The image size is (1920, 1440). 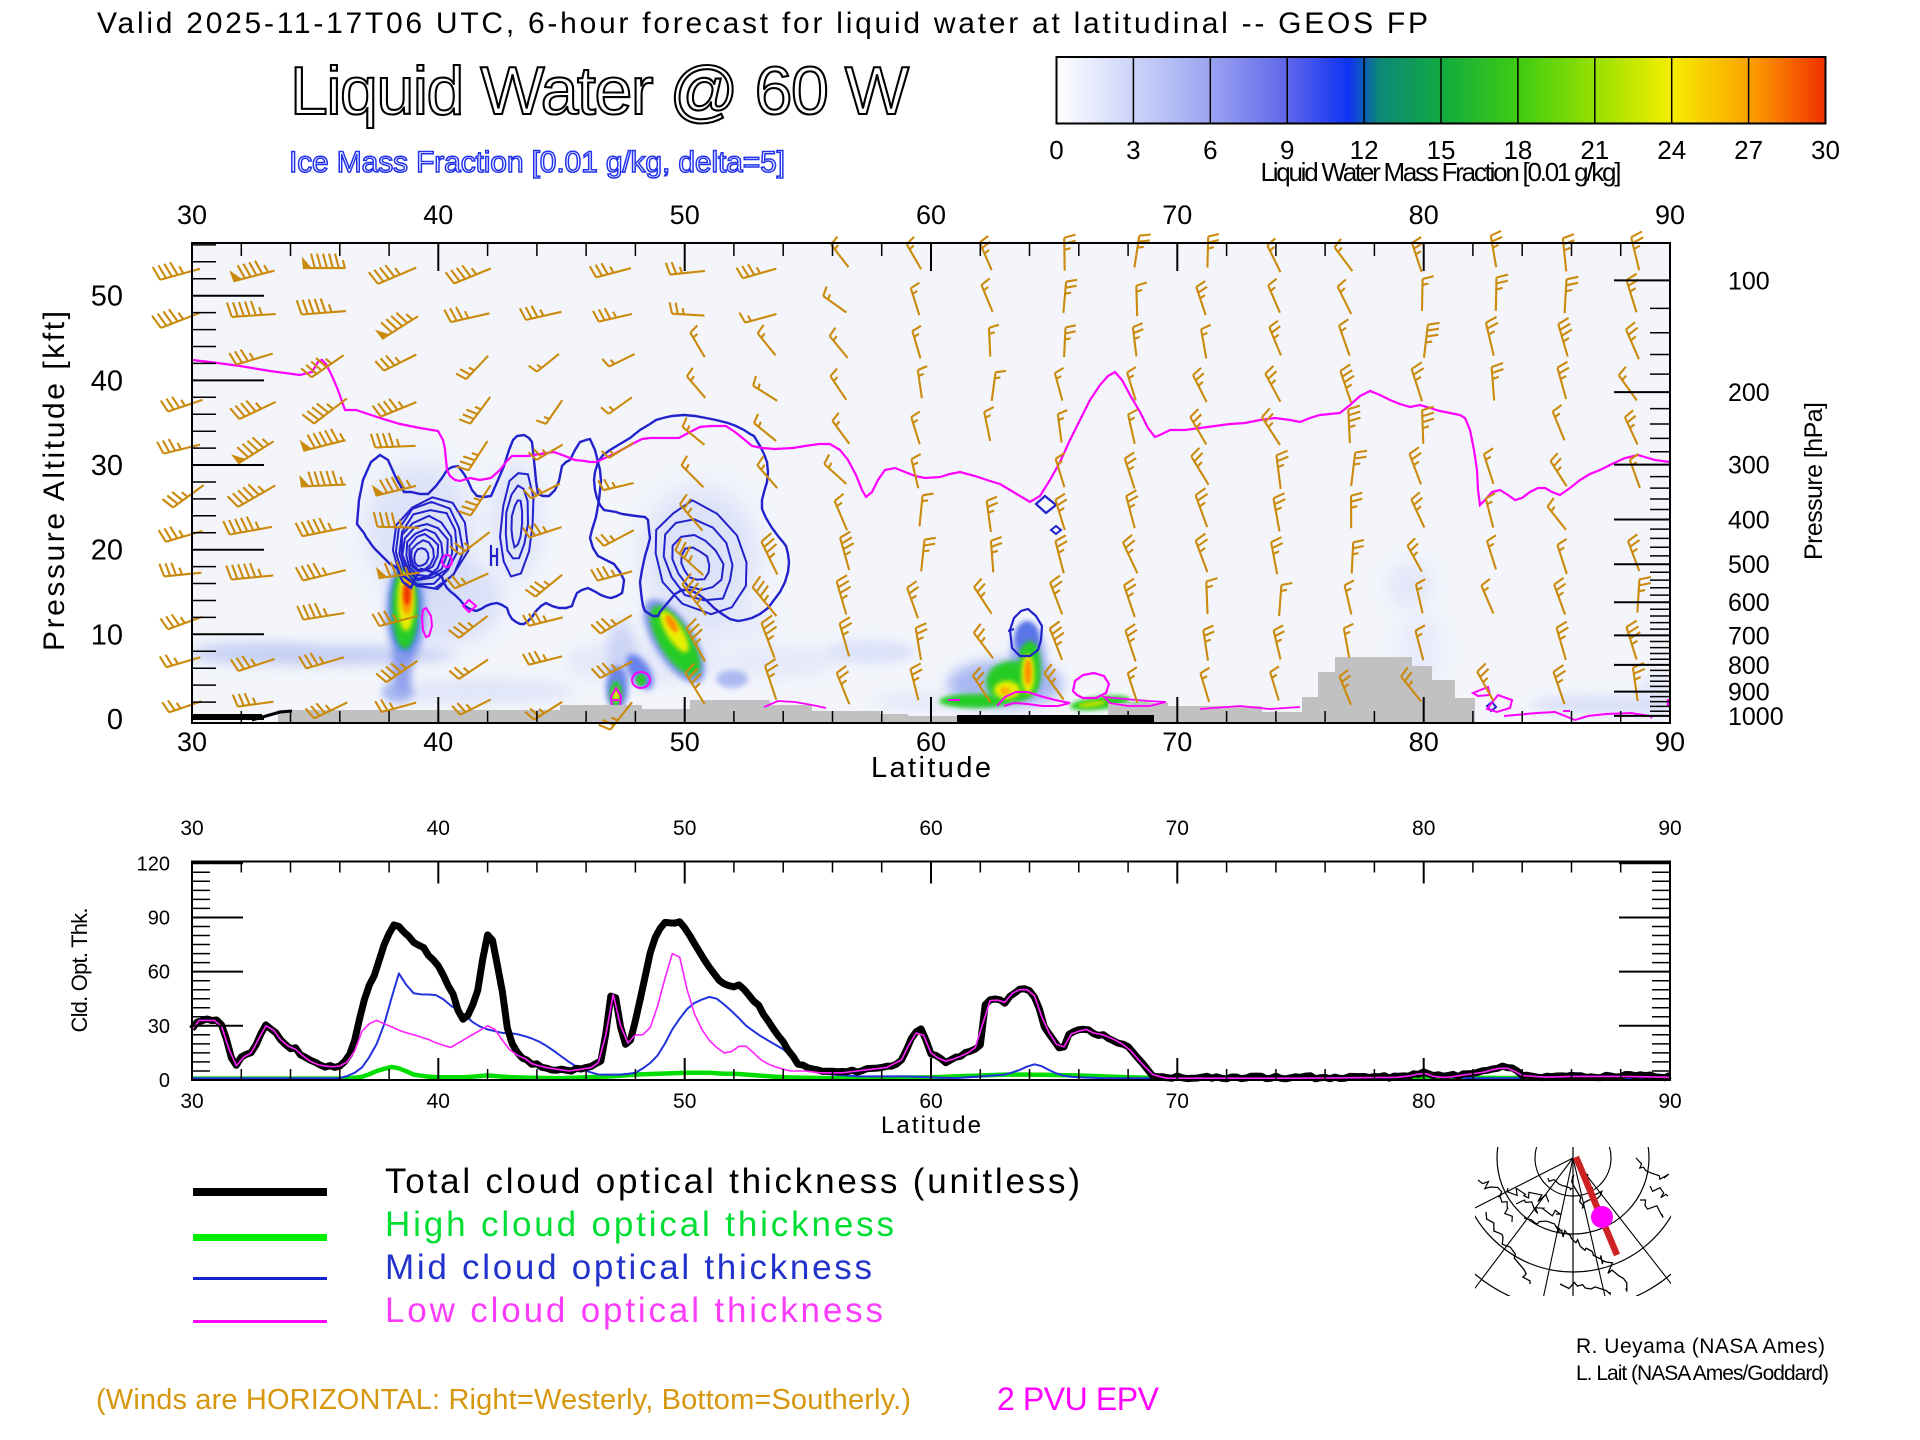 What do you see at coordinates (1441, 150) in the screenshot?
I see `svg-text: 15` at bounding box center [1441, 150].